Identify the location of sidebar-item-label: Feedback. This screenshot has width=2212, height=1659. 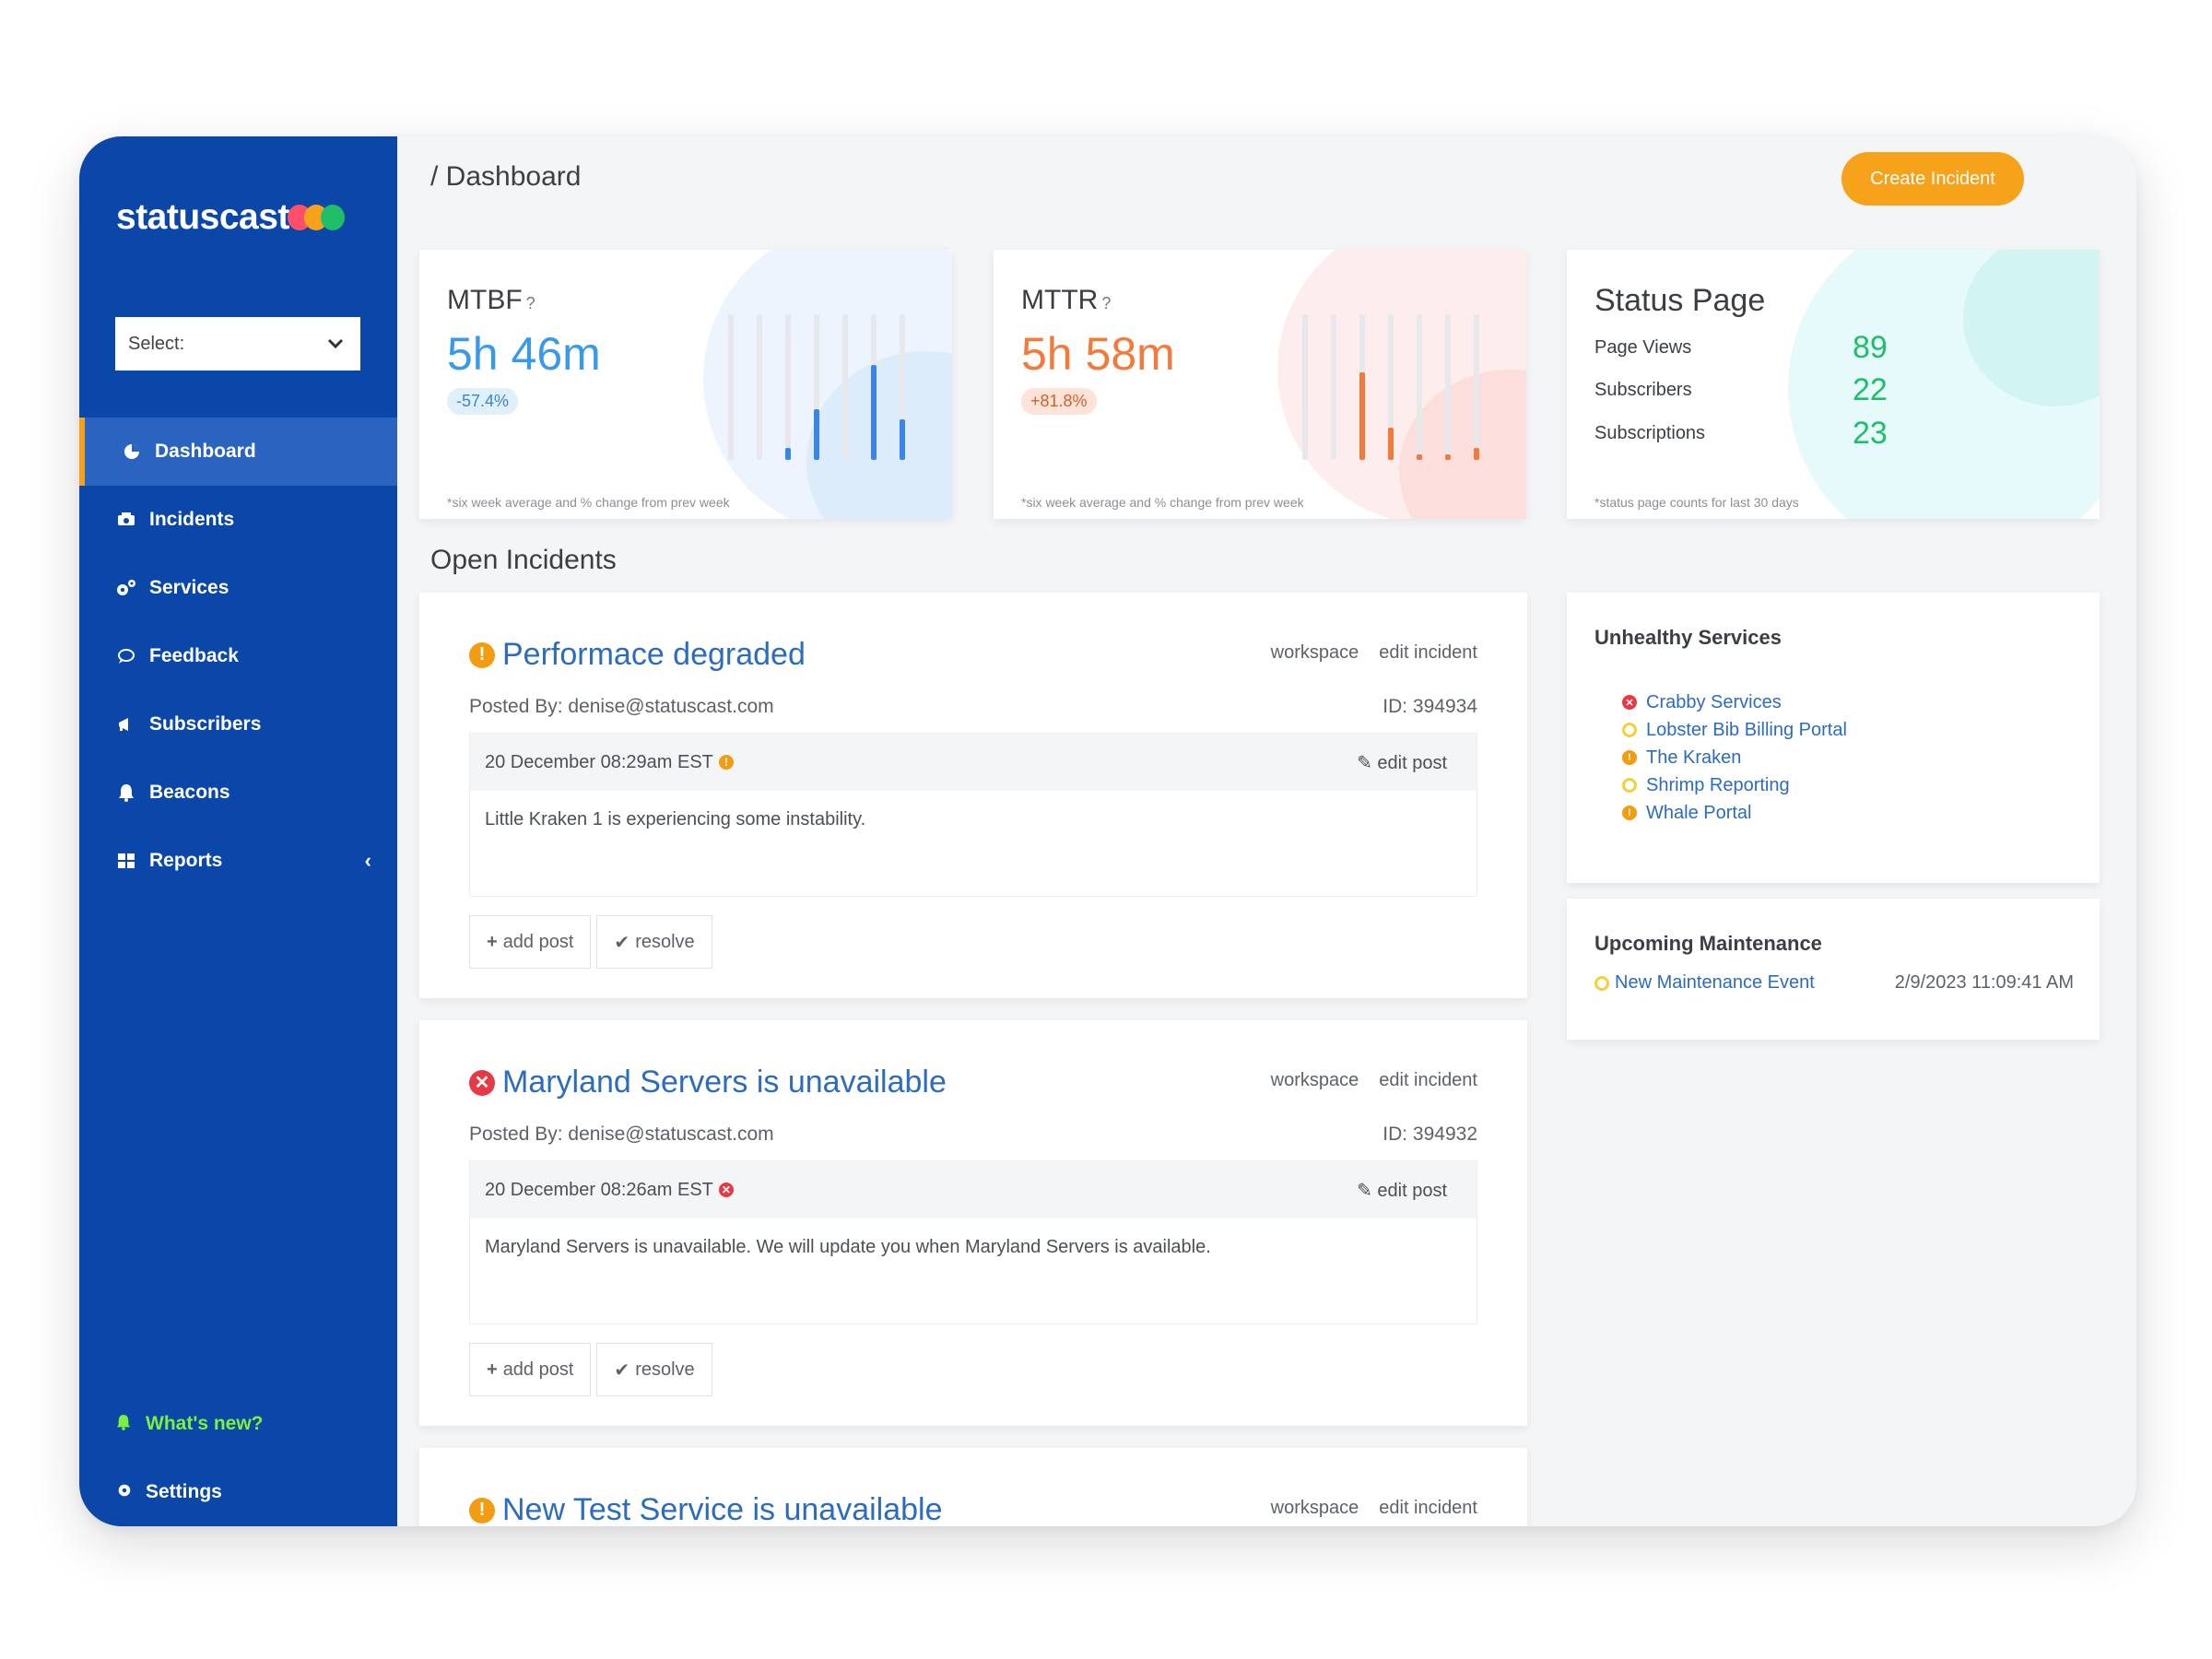
(194, 655).